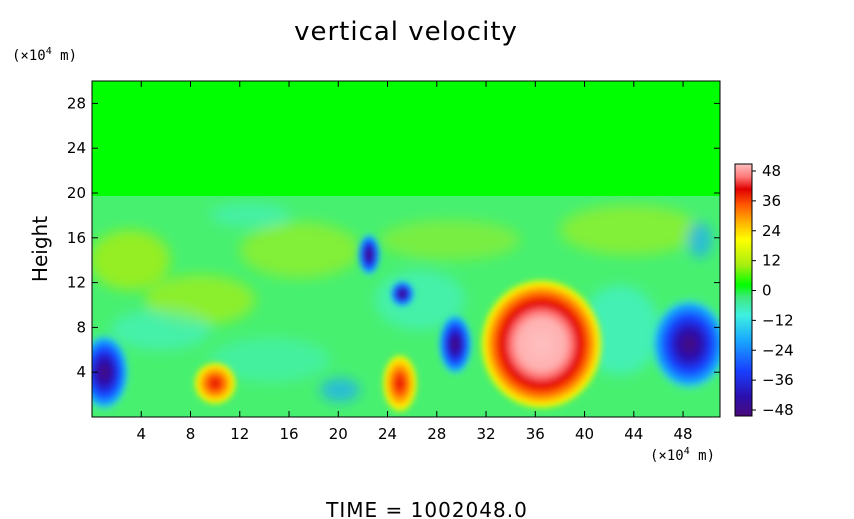 The width and height of the screenshot is (854, 519). I want to click on x-tick-label: 8, so click(191, 434).